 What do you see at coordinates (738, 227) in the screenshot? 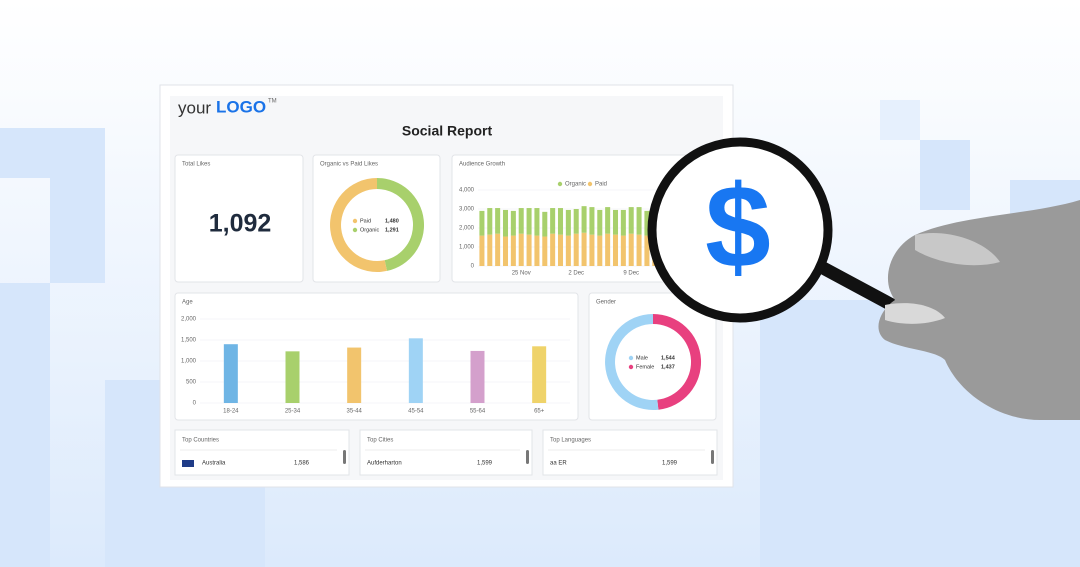
I see `magnifier-symbol: $` at bounding box center [738, 227].